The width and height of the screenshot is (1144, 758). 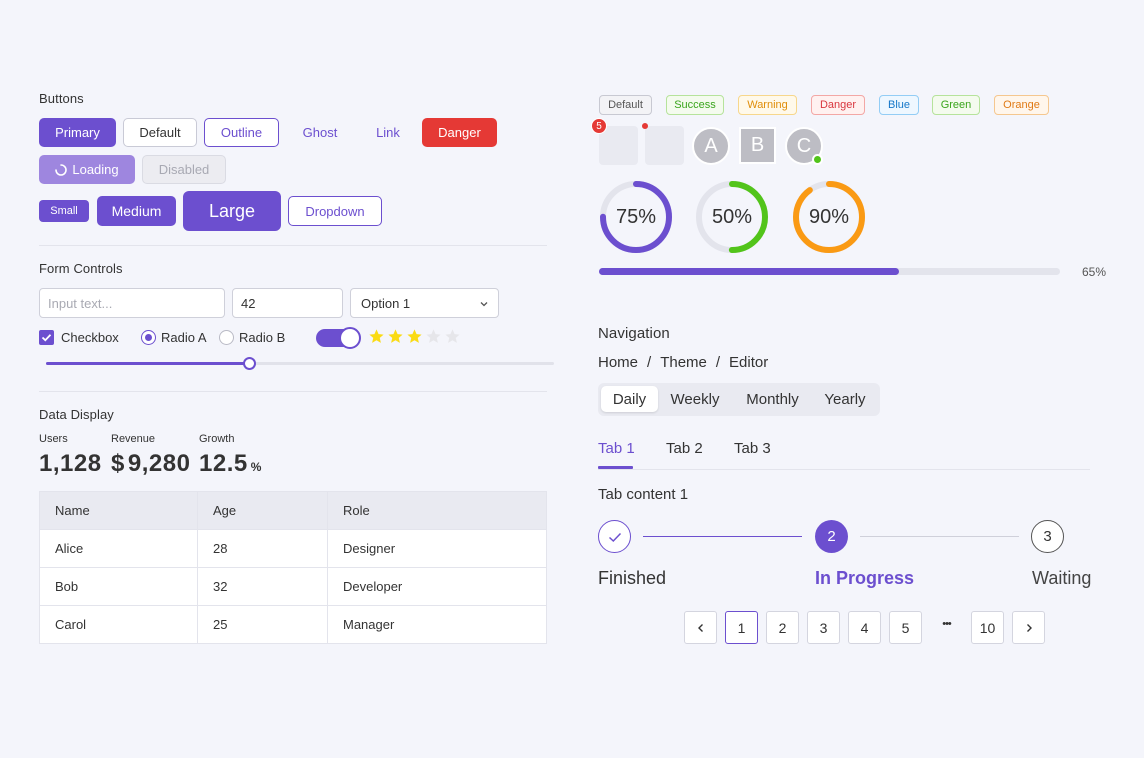 I want to click on large-button: Large, so click(x=232, y=211).